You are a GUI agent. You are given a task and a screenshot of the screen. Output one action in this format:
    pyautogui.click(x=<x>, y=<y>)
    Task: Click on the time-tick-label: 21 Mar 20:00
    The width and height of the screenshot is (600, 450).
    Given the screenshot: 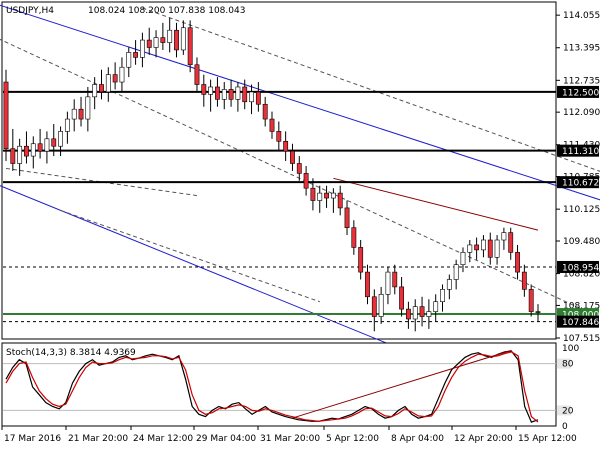 What is the action you would take?
    pyautogui.click(x=98, y=439)
    